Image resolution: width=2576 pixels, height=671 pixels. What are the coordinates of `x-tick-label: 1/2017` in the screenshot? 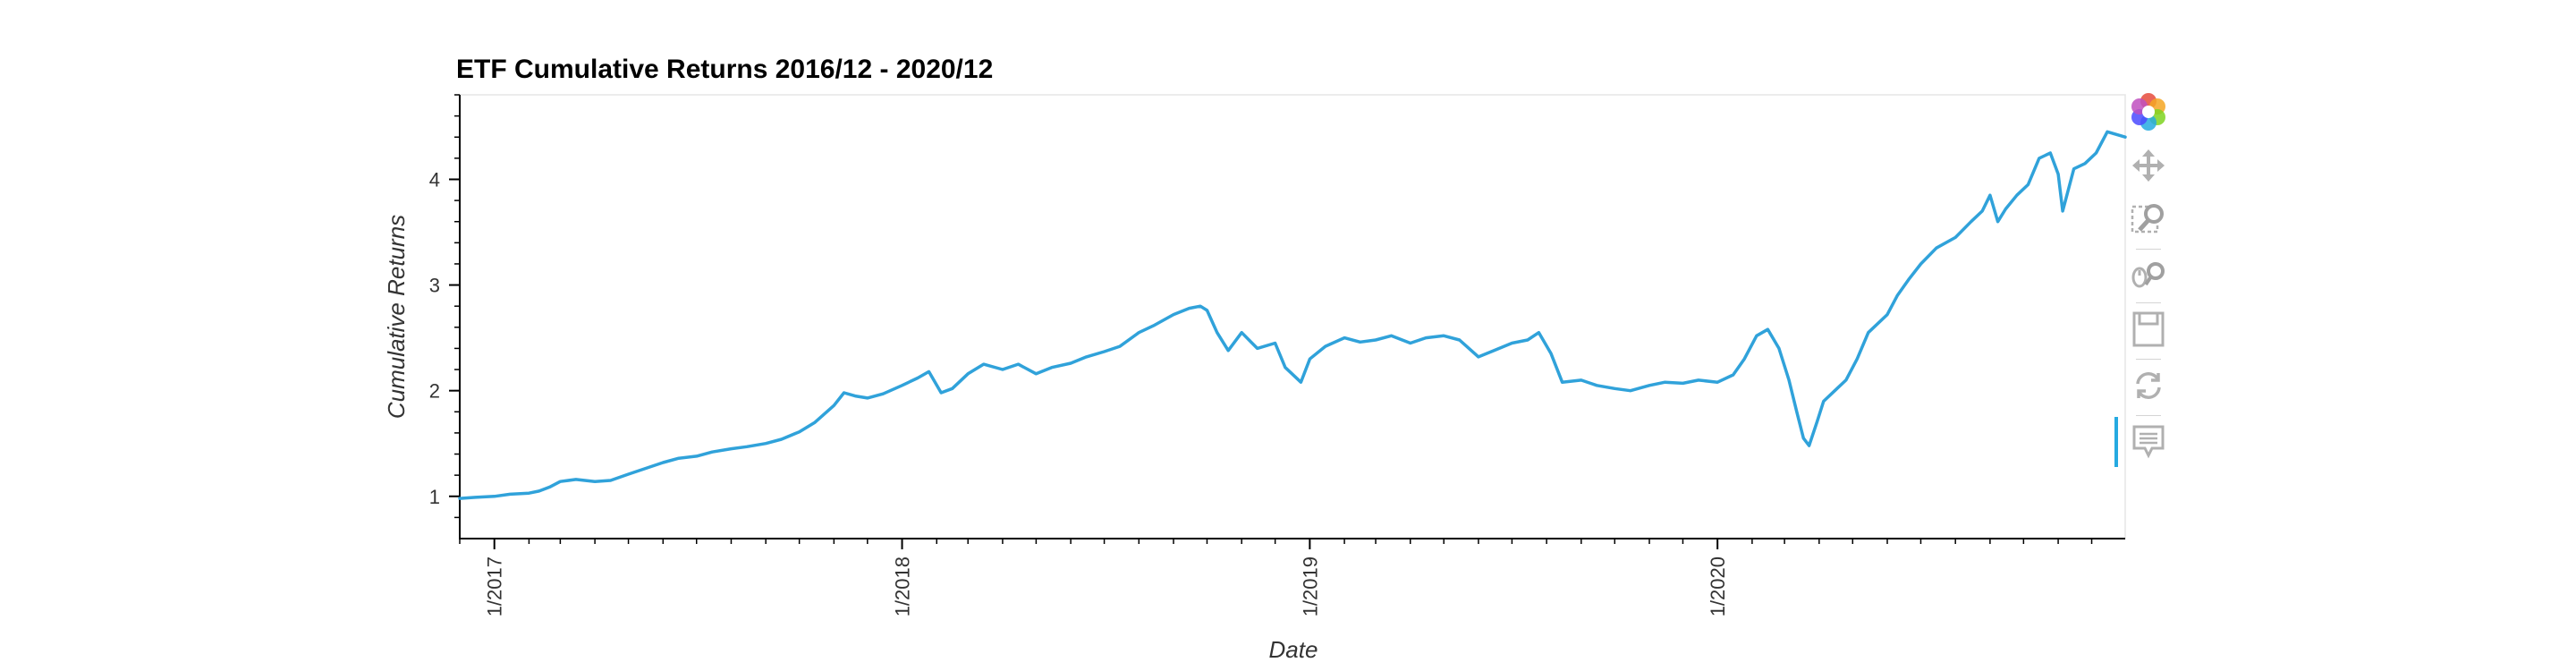 It's located at (495, 586).